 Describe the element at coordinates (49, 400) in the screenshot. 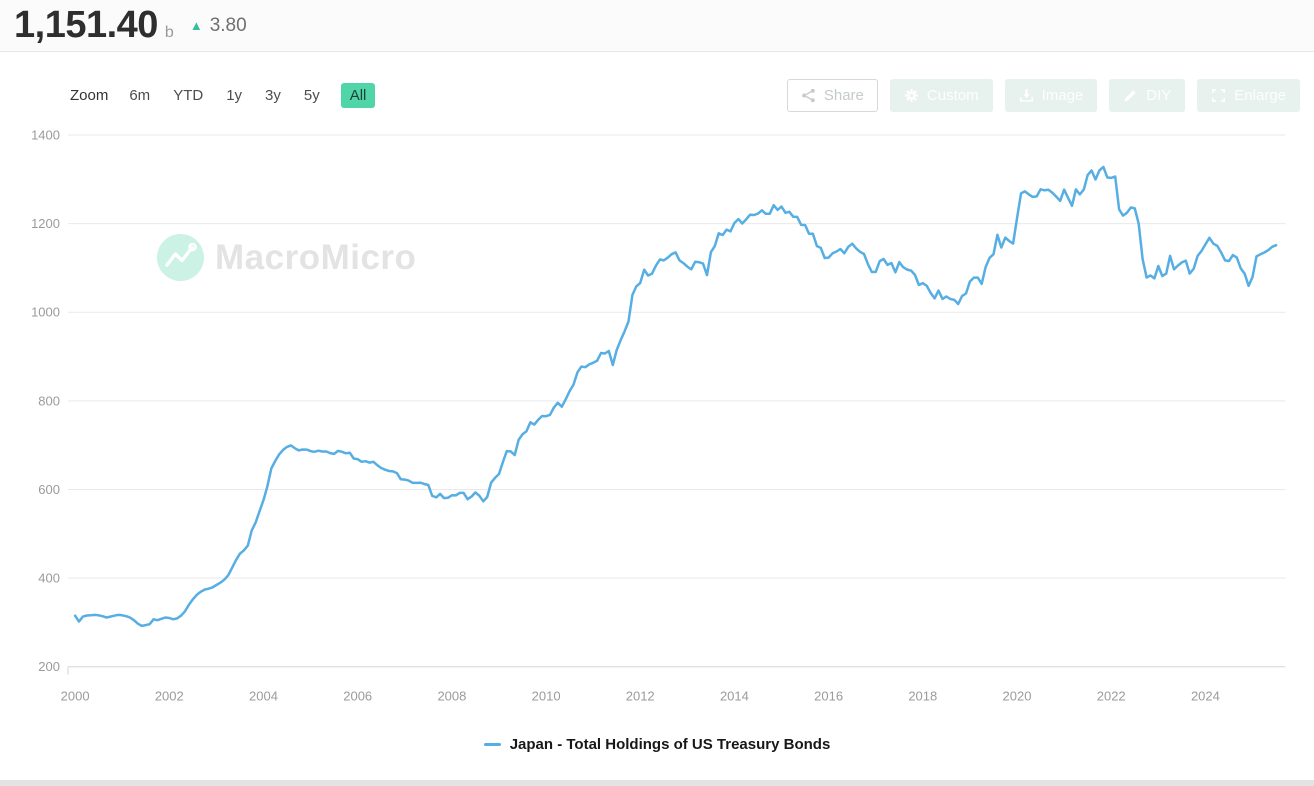

I see `svg-text: 800` at that location.